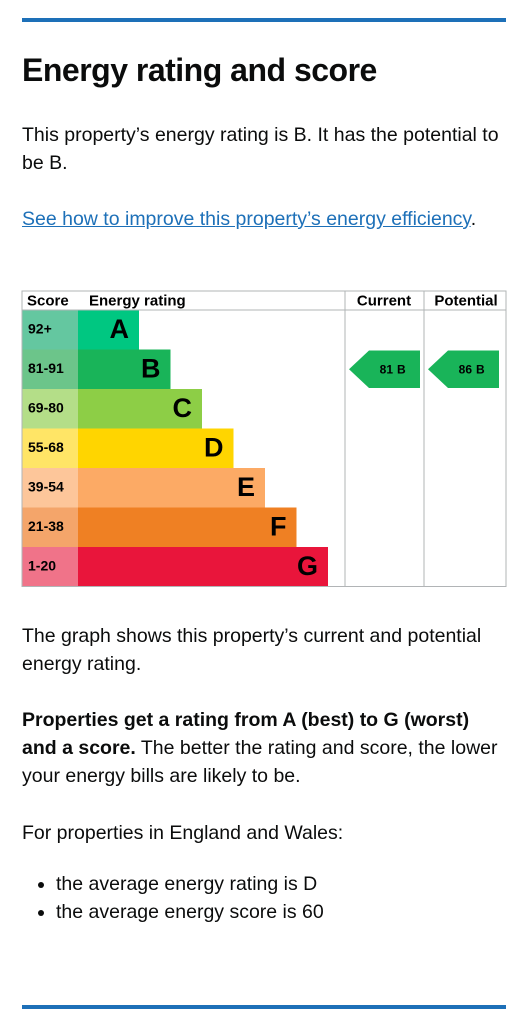 The image size is (528, 1024). Describe the element at coordinates (384, 300) in the screenshot. I see `column-header: Current` at that location.